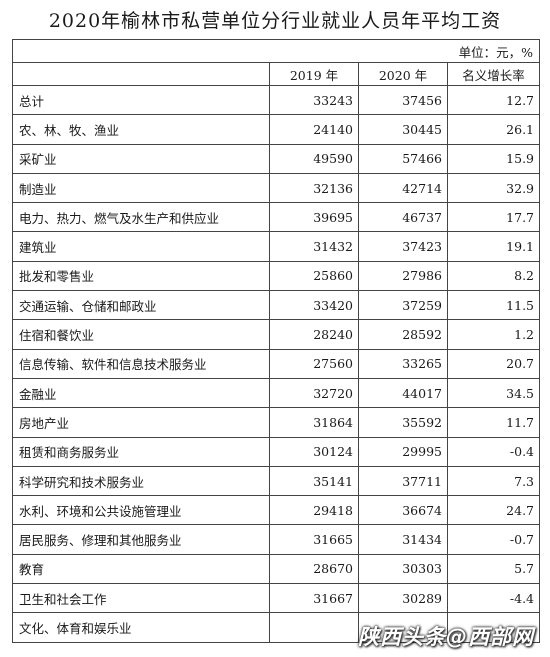 The image size is (550, 657). What do you see at coordinates (314, 451) in the screenshot?
I see `wage-cell: 30124` at bounding box center [314, 451].